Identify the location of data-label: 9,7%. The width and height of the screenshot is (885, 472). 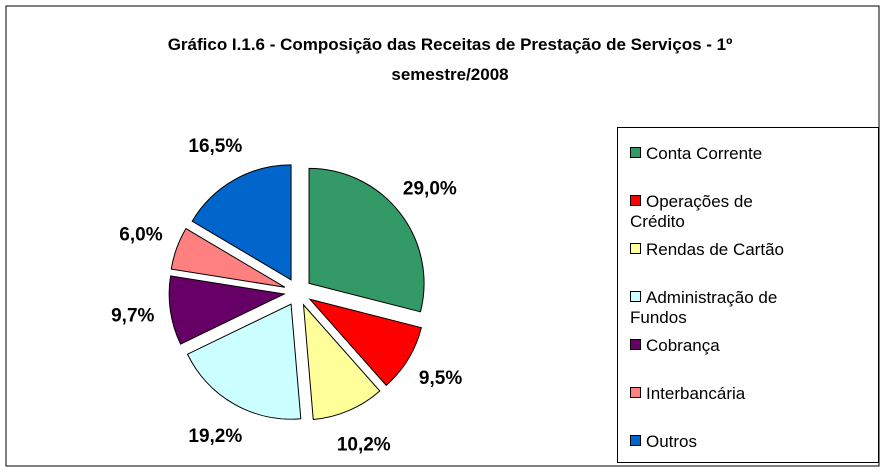
(132, 315).